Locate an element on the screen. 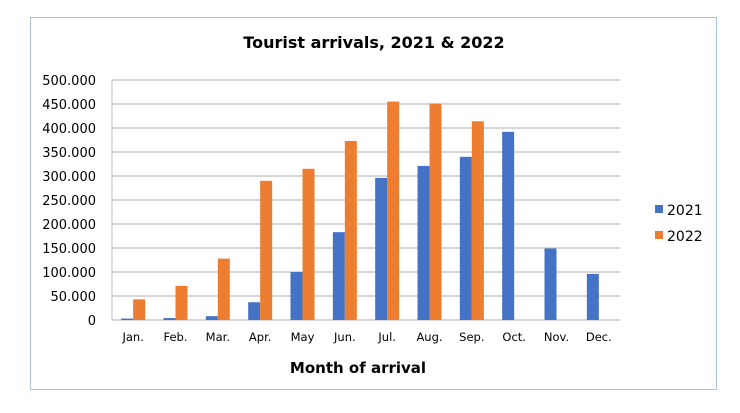 This screenshot has height=413, width=740. bar-2022-Jan is located at coordinates (139, 309).